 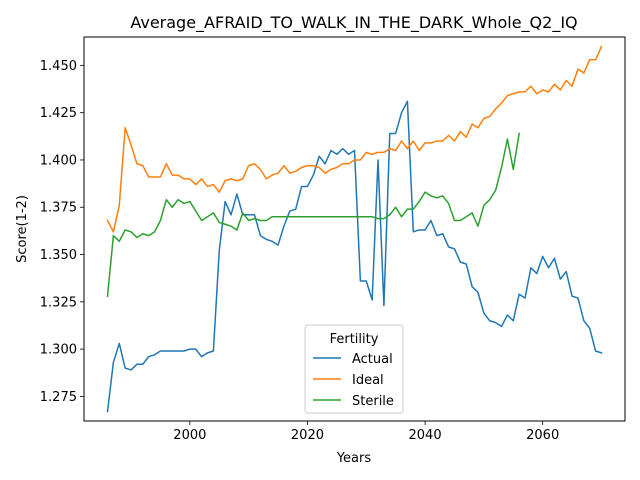 I want to click on legend-label-ideal: Ideal, so click(x=368, y=380).